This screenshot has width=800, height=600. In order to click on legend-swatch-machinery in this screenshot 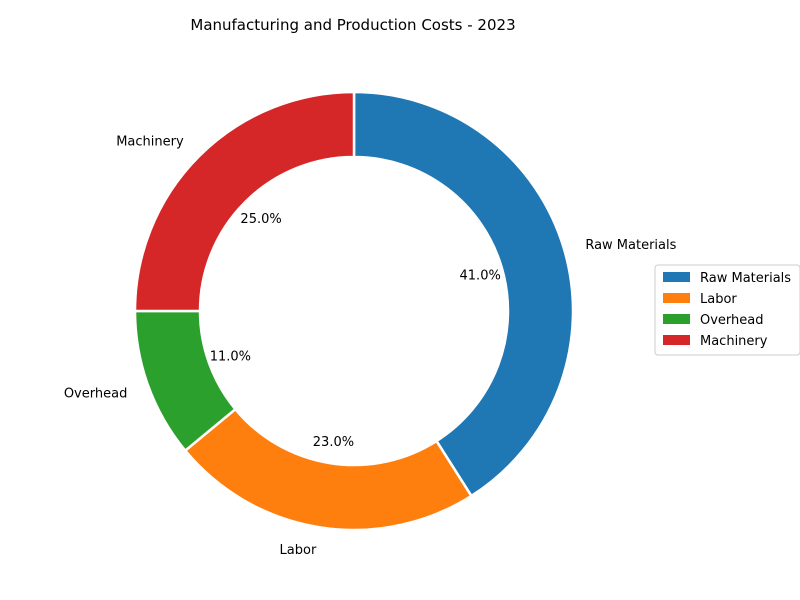, I will do `click(676, 340)`.